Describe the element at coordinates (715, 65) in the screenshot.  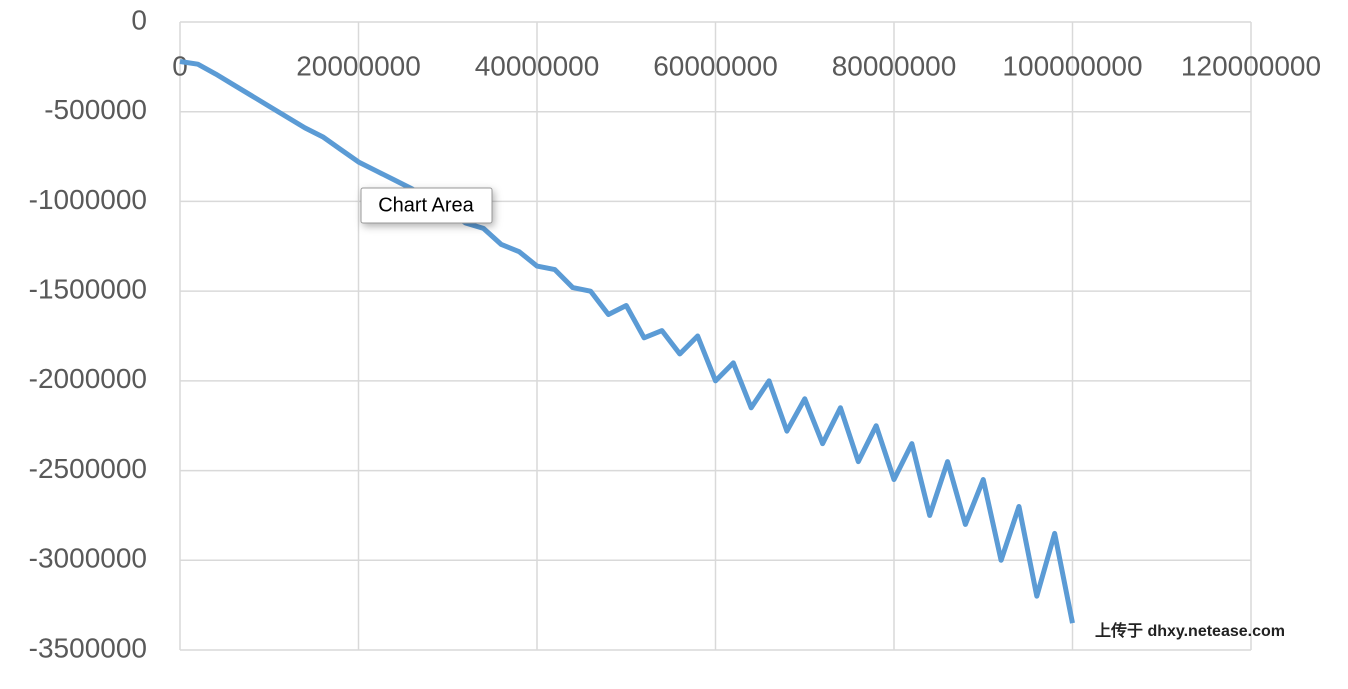
I see `x-tick-label: 60000000` at that location.